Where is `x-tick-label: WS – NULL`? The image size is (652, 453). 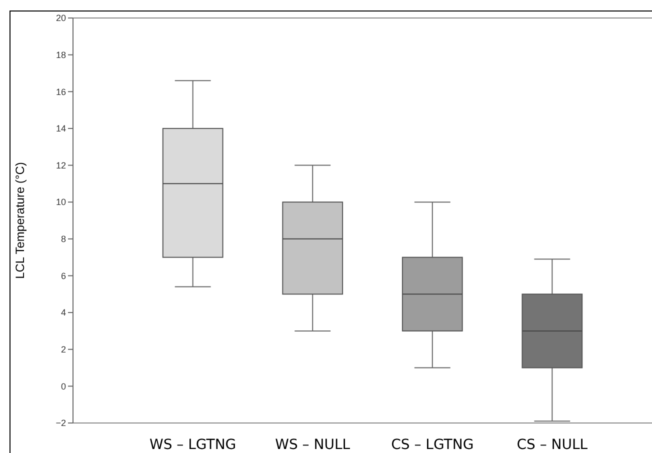
x-tick-label: WS – NULL is located at coordinates (312, 445).